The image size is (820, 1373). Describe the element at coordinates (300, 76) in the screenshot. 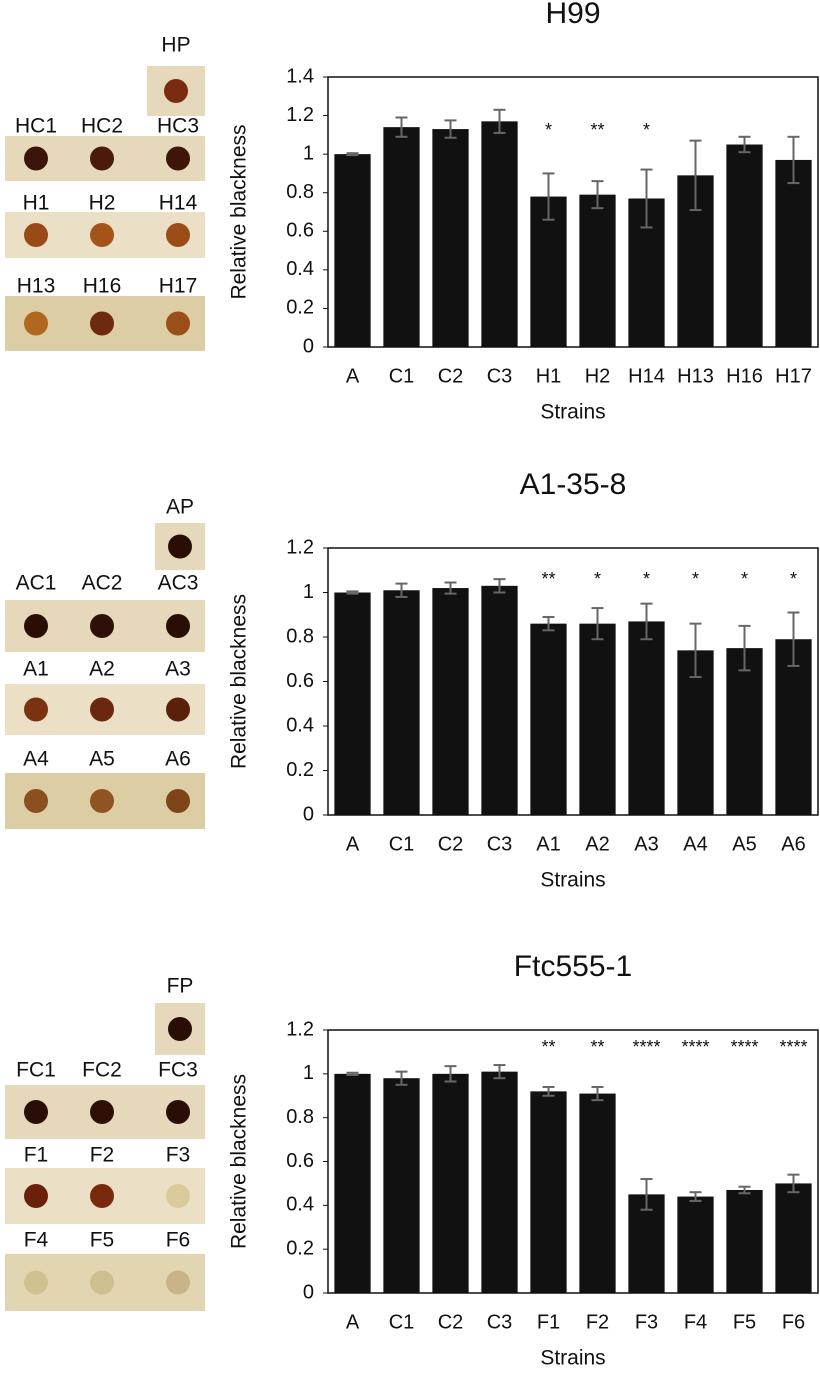

I see `y-tick-label: 1.4` at that location.